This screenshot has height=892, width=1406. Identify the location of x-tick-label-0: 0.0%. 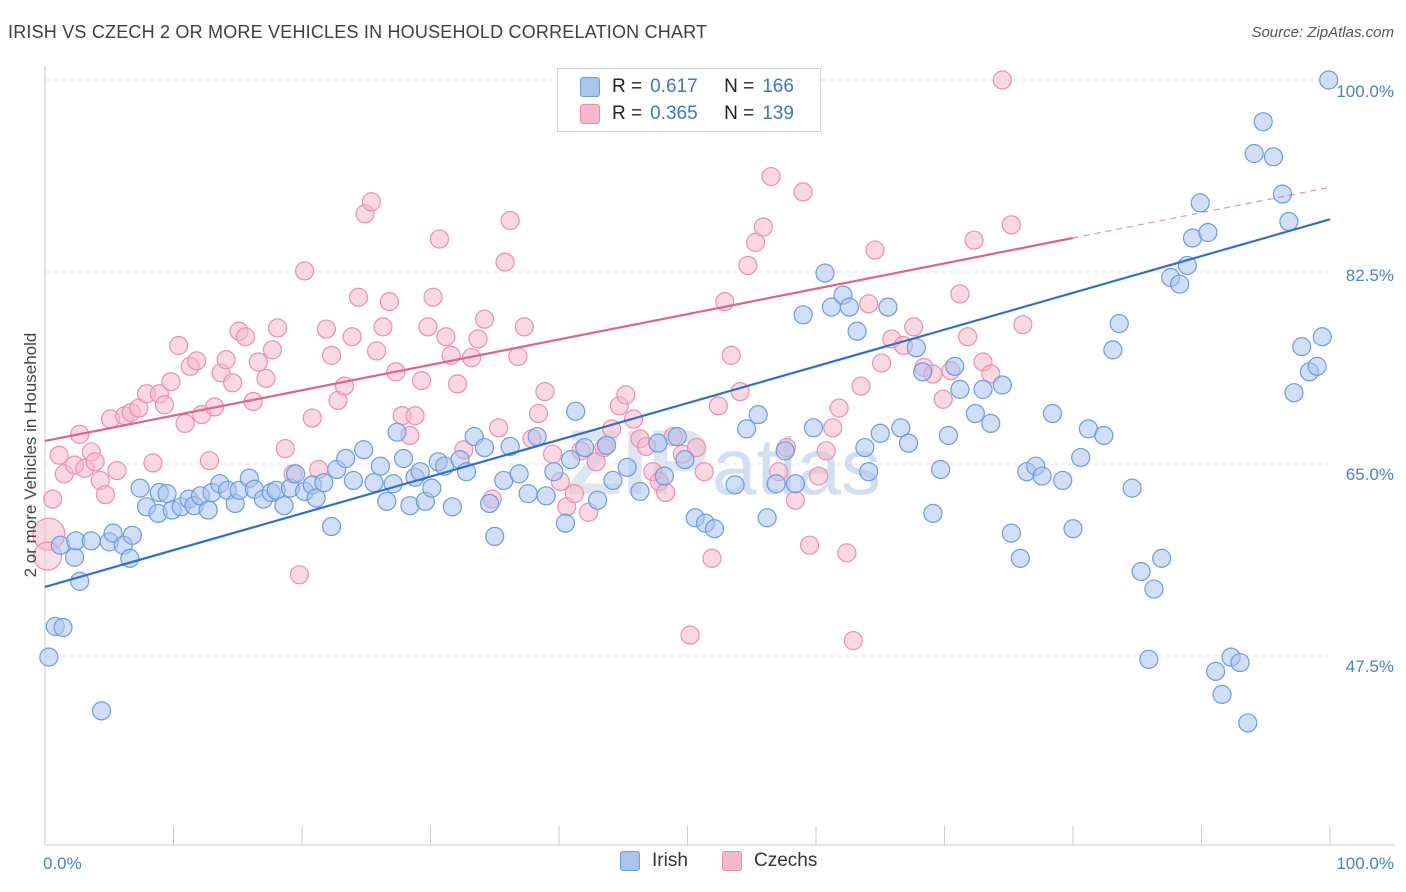
(62, 863).